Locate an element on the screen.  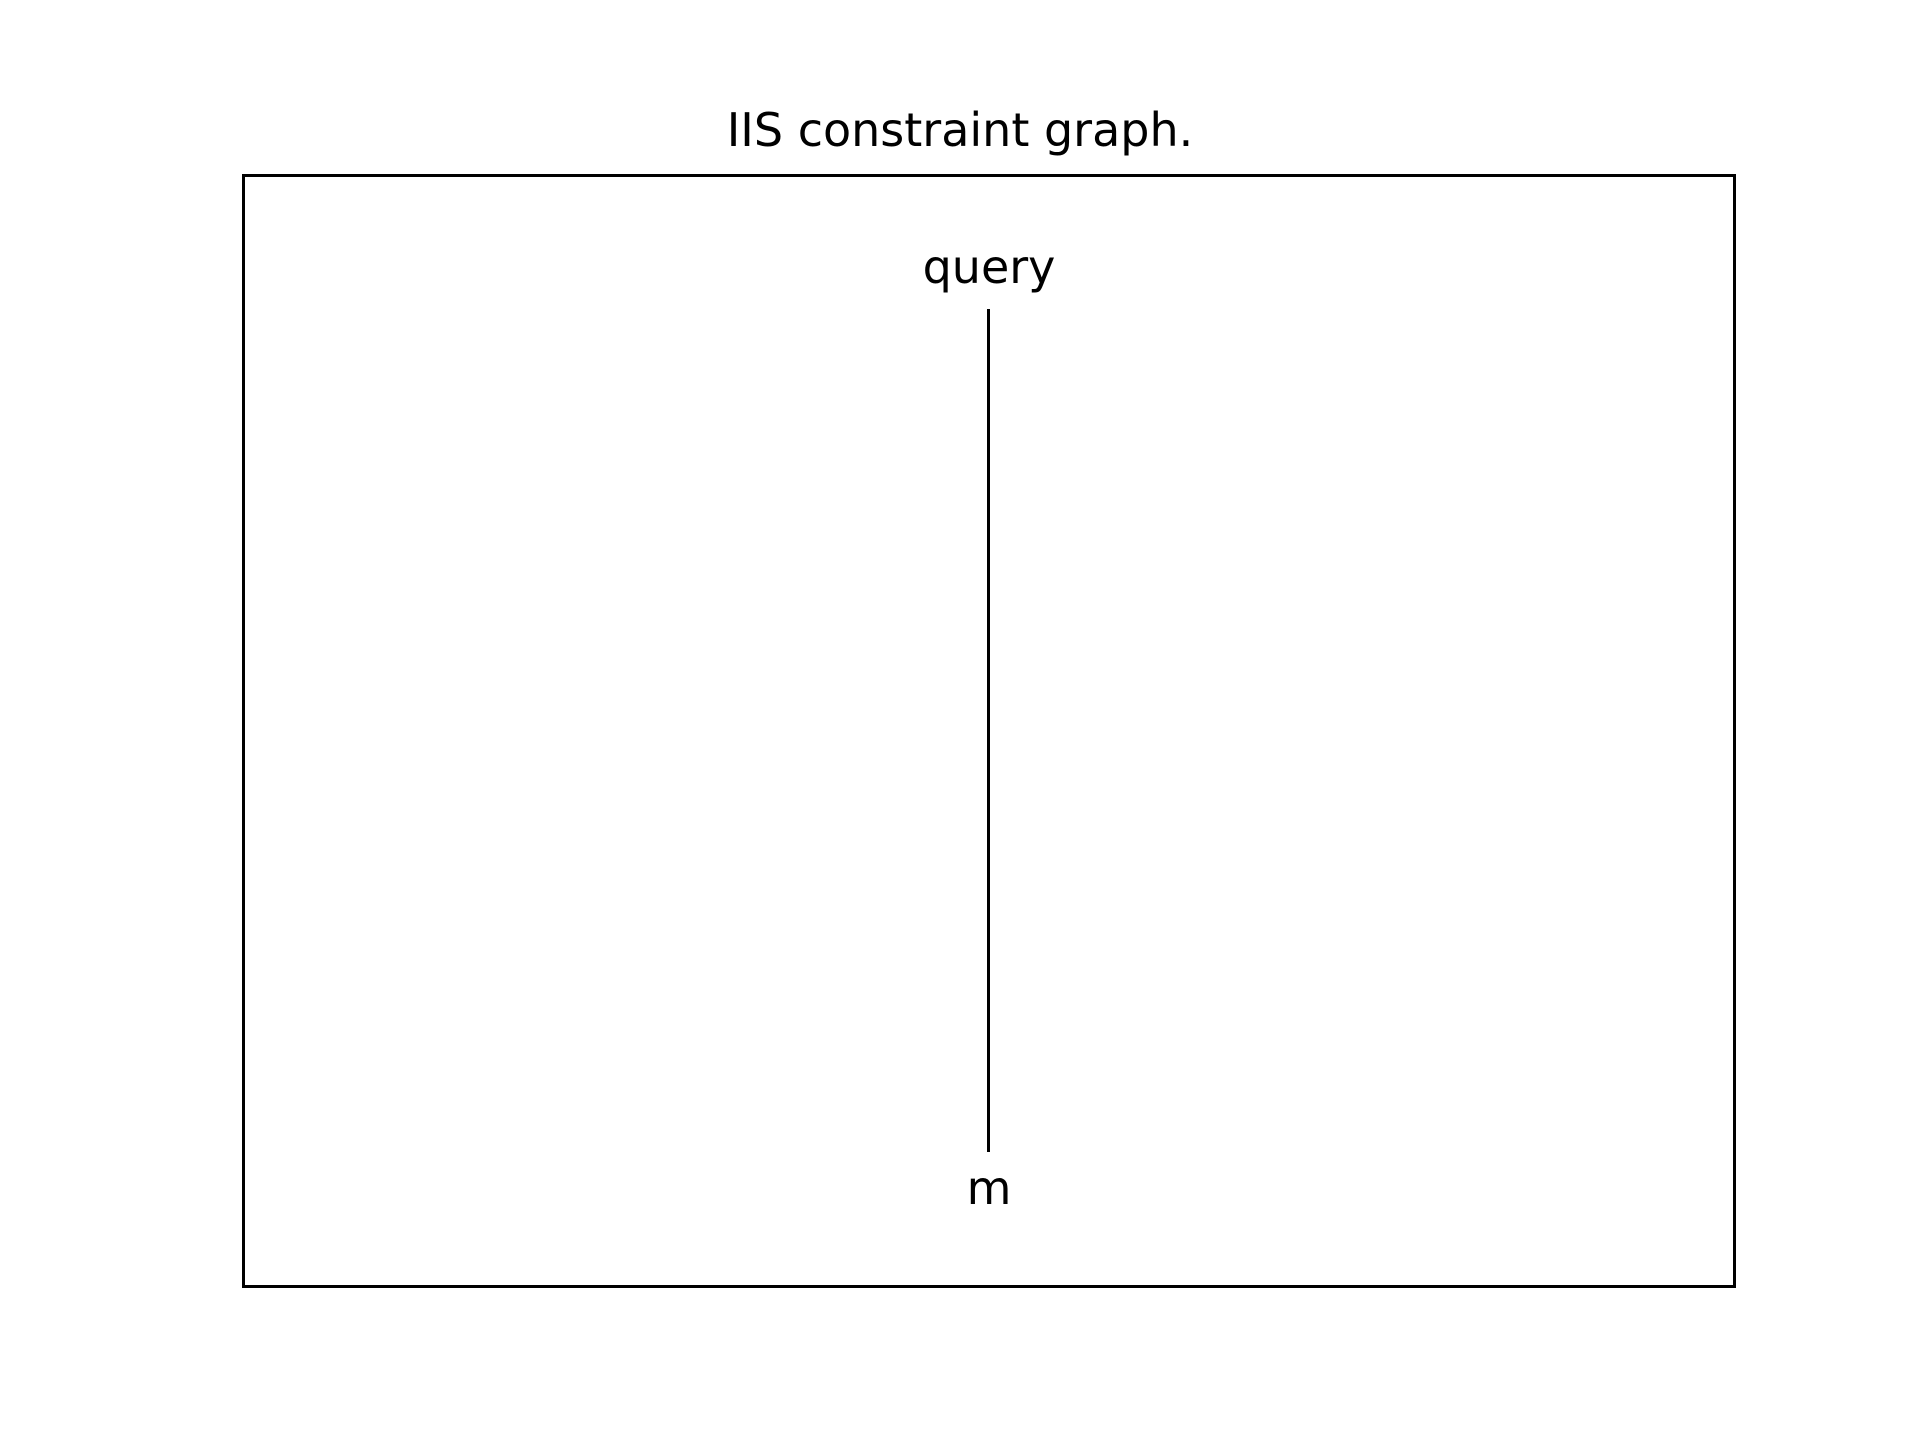
edge-query-m is located at coordinates (988, 730).